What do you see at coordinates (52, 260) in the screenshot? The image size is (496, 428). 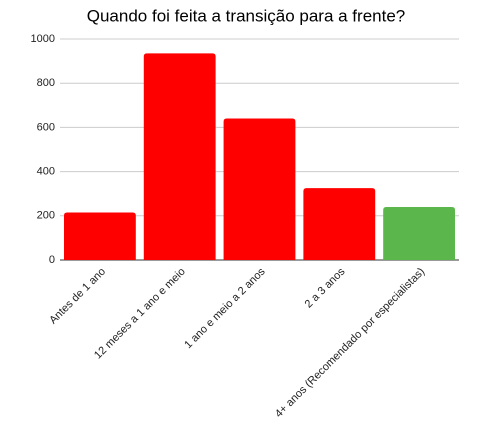 I see `y-tick-label: 0` at bounding box center [52, 260].